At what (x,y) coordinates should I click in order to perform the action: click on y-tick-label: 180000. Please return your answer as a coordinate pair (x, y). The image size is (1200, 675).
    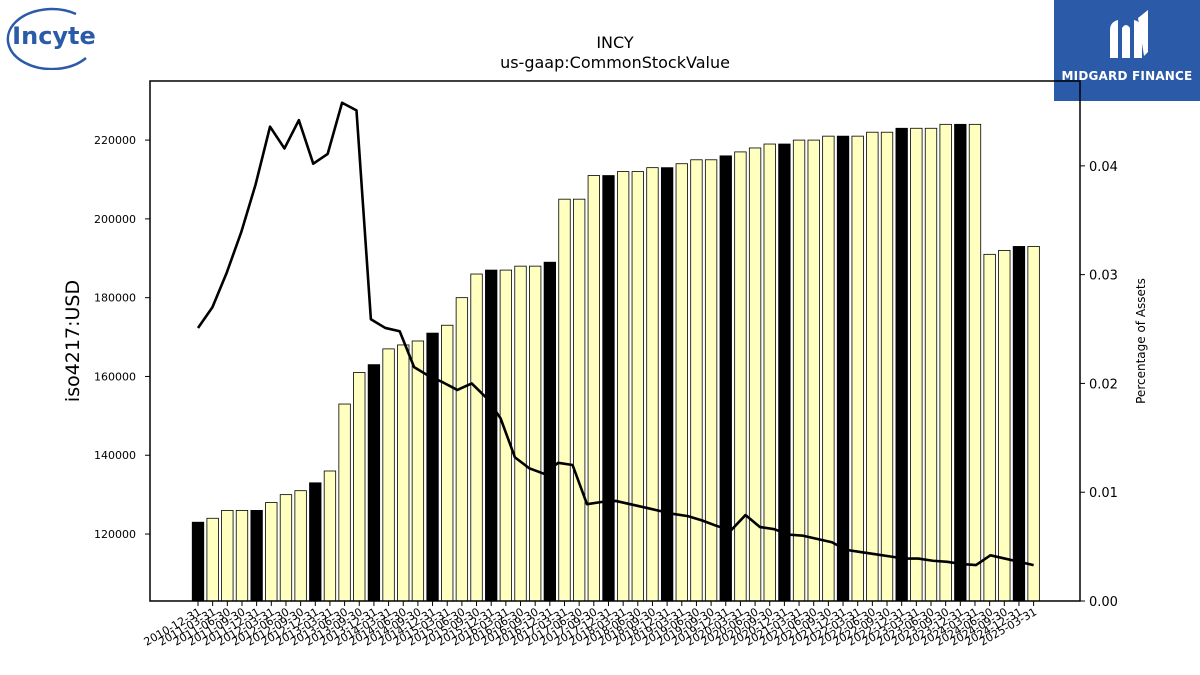
    Looking at the image, I should click on (115, 298).